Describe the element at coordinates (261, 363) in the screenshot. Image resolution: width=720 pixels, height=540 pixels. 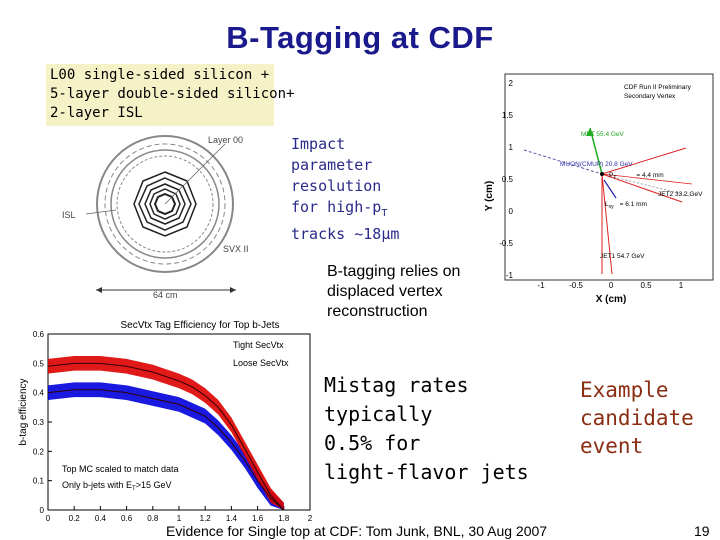
I see `legend-loose: Loose SecVtx` at that location.